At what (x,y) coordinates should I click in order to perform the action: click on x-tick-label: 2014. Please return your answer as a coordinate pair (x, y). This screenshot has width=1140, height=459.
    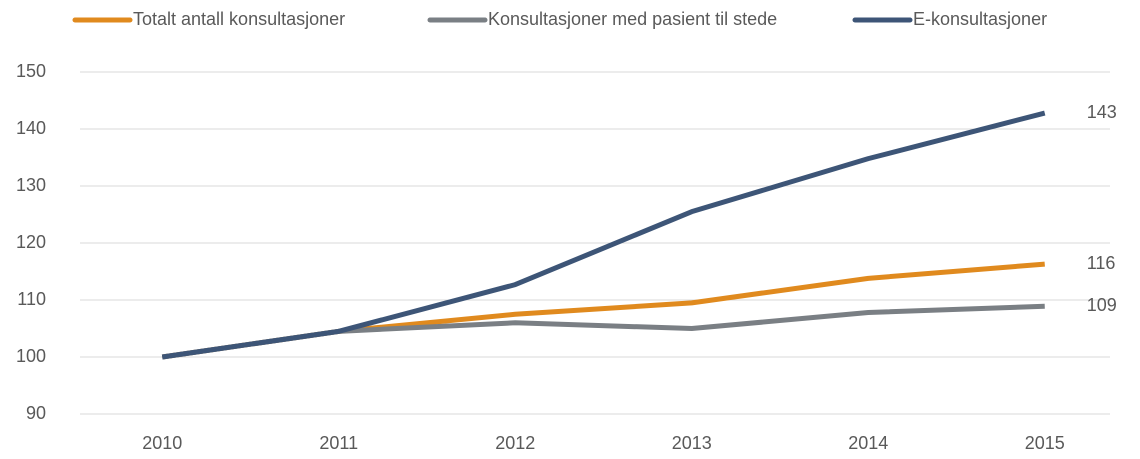
    Looking at the image, I should click on (868, 443).